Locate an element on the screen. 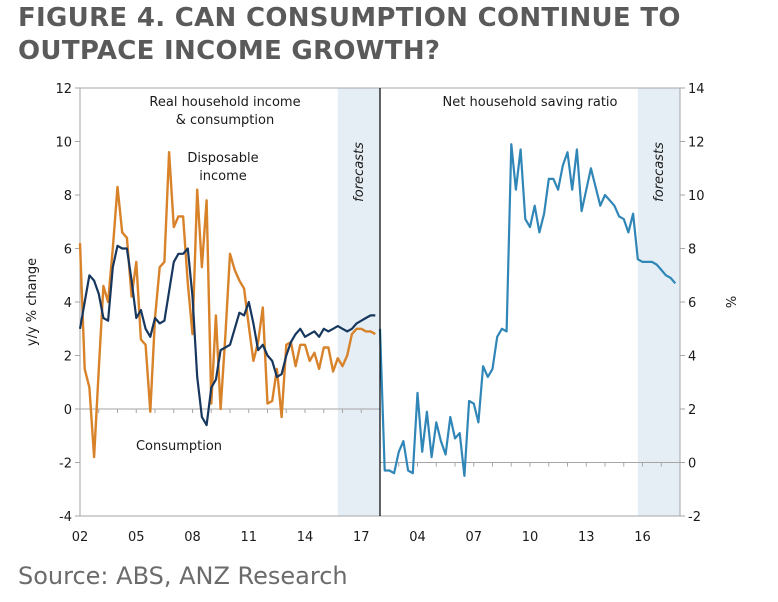 This screenshot has height=602, width=778. forecast-label-left: forecasts is located at coordinates (359, 172).